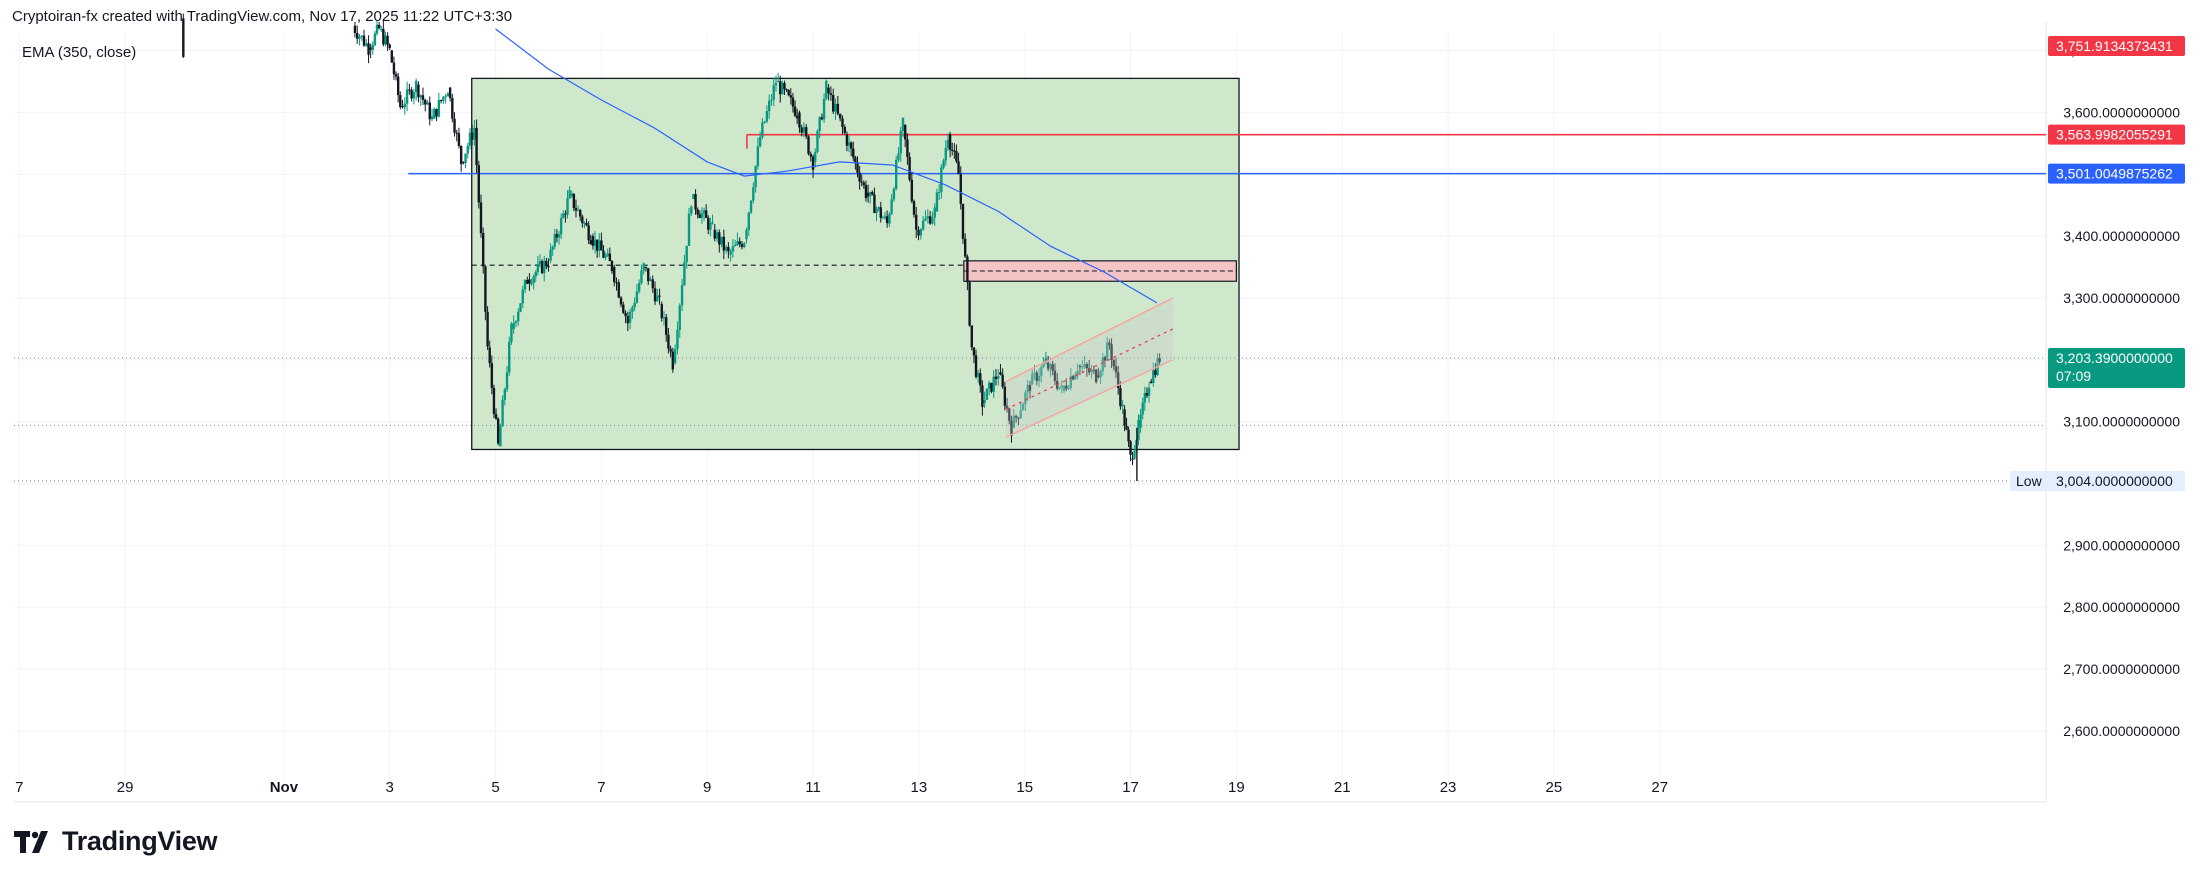 Image resolution: width=2204 pixels, height=878 pixels. I want to click on channel-mid-line, so click(1089, 369).